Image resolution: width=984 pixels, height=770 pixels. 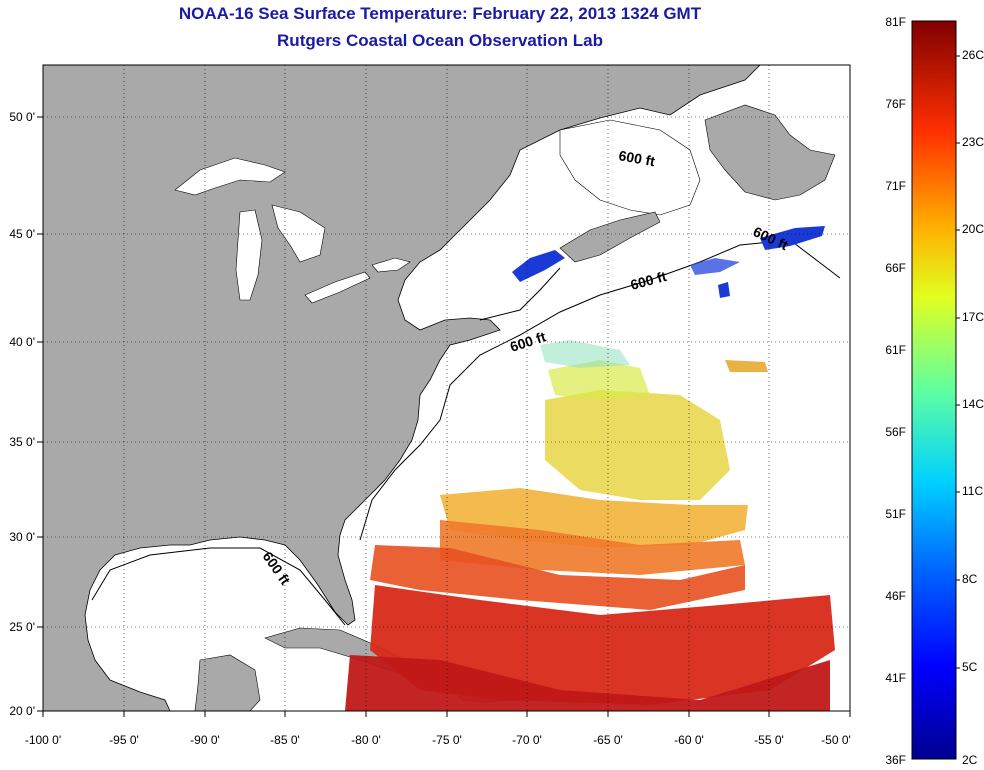 What do you see at coordinates (895, 760) in the screenshot?
I see `colorbar-f-label: 36F` at bounding box center [895, 760].